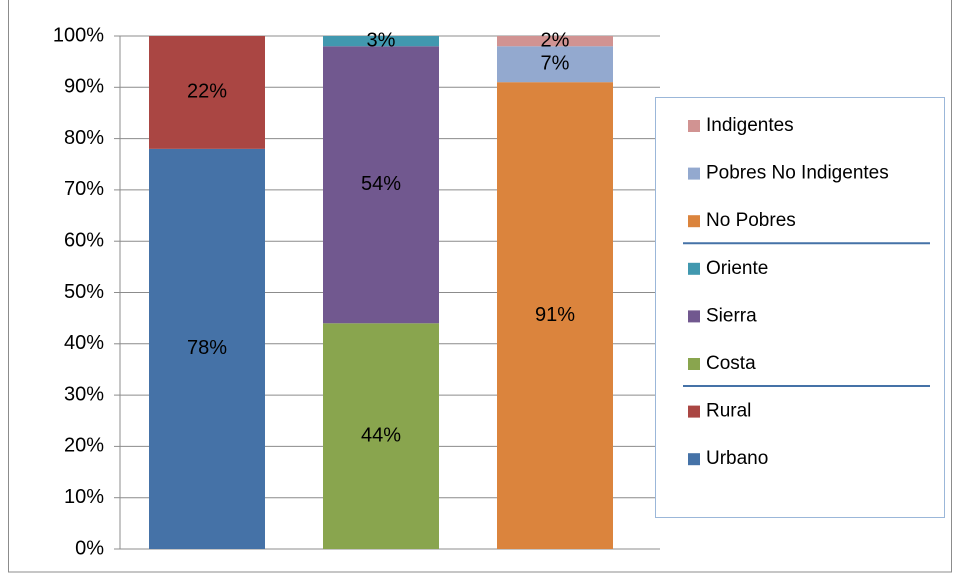 This screenshot has height=573, width=954. Describe the element at coordinates (84, 394) in the screenshot. I see `y-tick-label: 30%` at that location.